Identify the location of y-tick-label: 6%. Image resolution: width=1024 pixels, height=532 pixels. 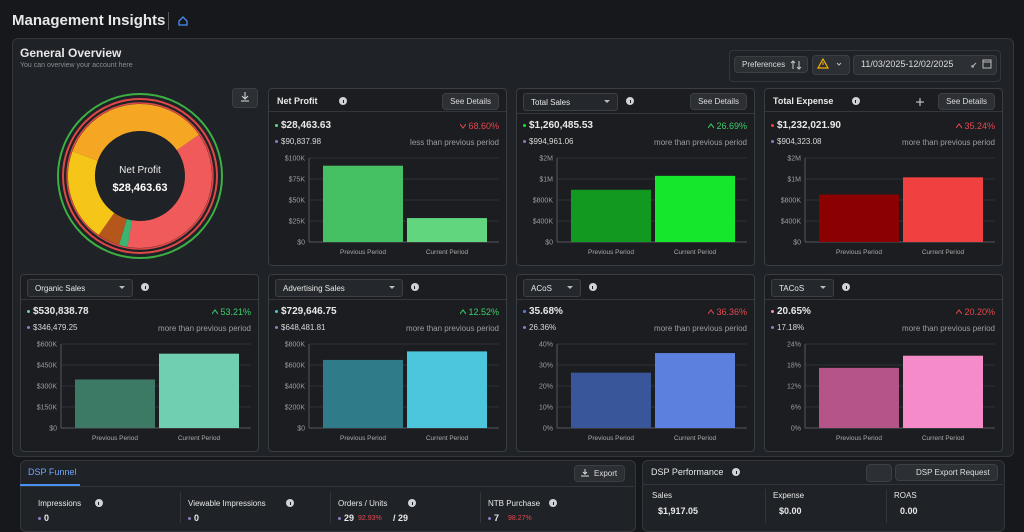
(796, 408).